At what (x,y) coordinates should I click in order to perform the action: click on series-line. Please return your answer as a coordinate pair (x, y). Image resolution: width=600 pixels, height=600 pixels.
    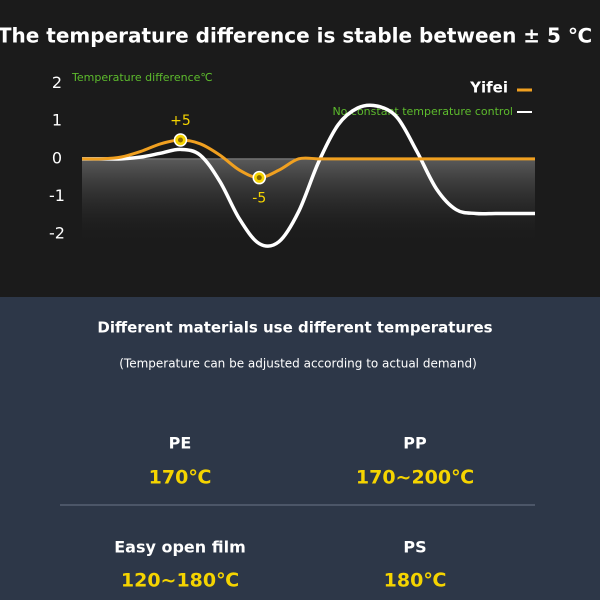
    Looking at the image, I should click on (308, 159).